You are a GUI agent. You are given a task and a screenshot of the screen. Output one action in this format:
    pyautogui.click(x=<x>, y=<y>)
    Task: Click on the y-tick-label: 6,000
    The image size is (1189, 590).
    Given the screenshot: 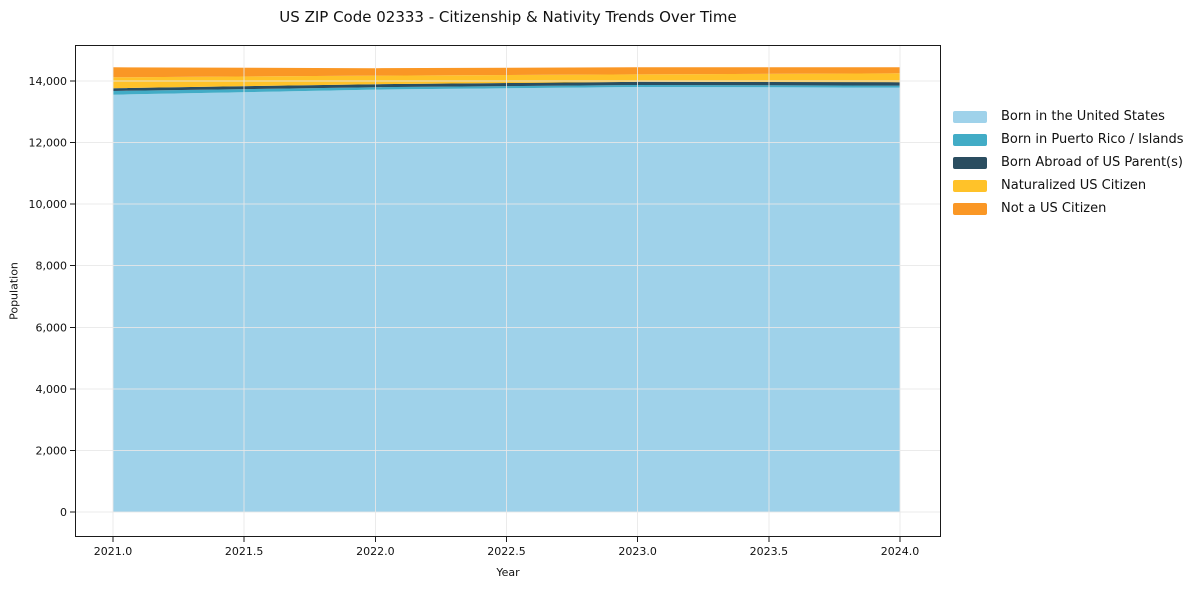 What is the action you would take?
    pyautogui.click(x=52, y=327)
    